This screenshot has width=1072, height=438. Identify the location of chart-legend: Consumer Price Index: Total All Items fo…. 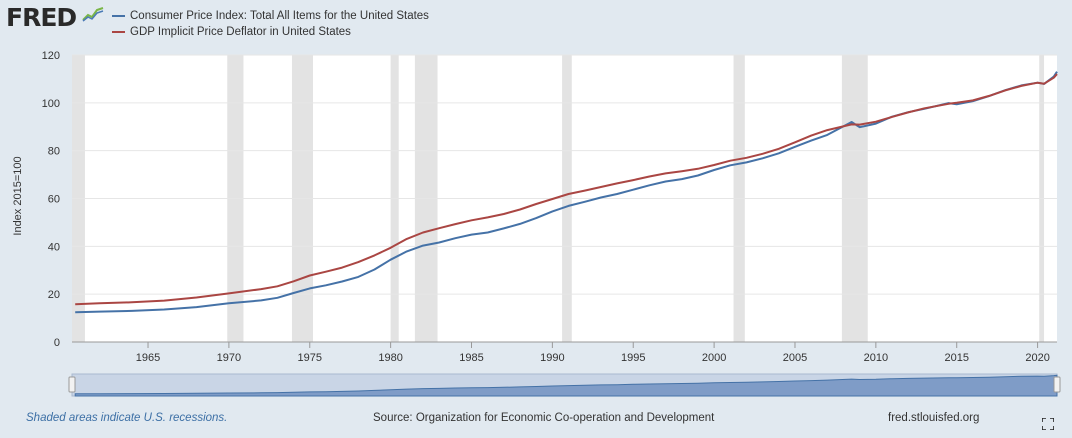
(270, 24).